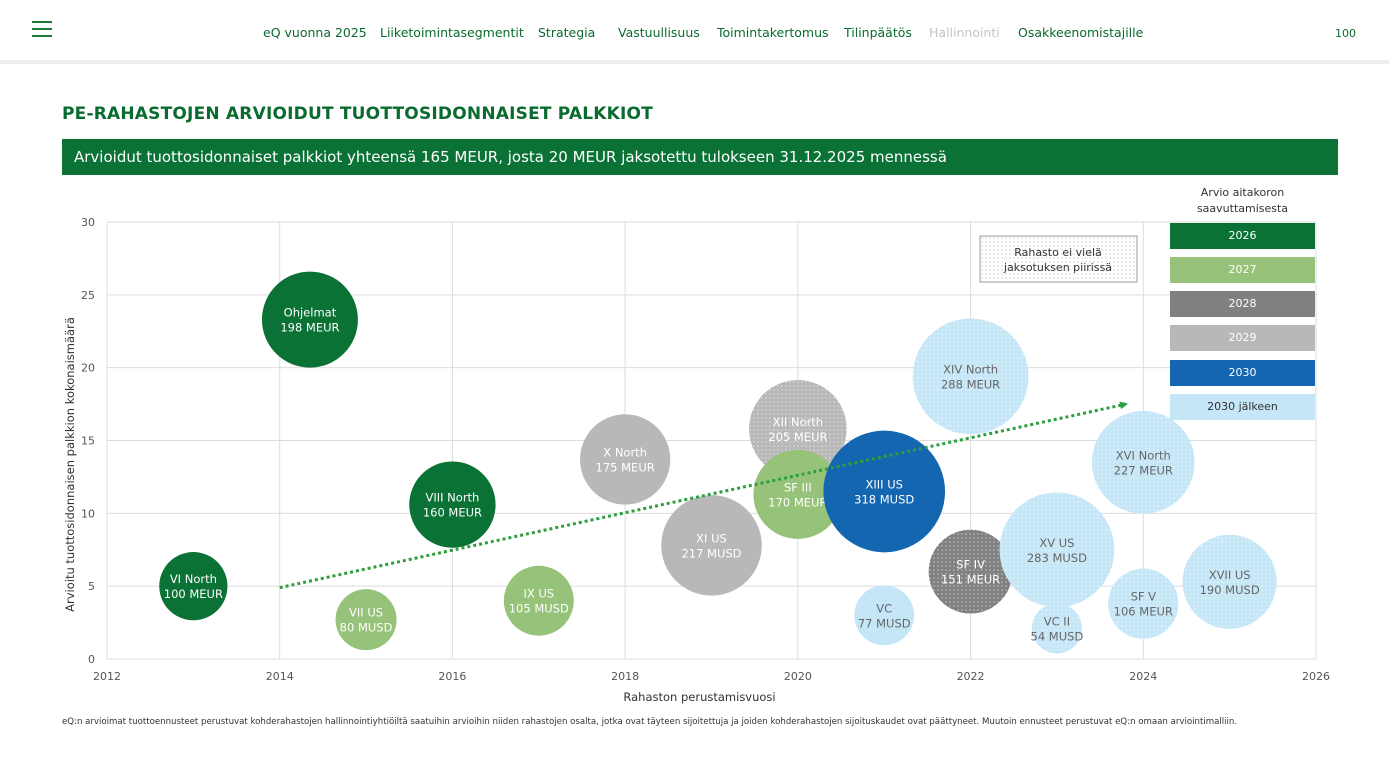 The height and width of the screenshot is (769, 1389). I want to click on legend-item: 2030 jälkeen, so click(1242, 407).